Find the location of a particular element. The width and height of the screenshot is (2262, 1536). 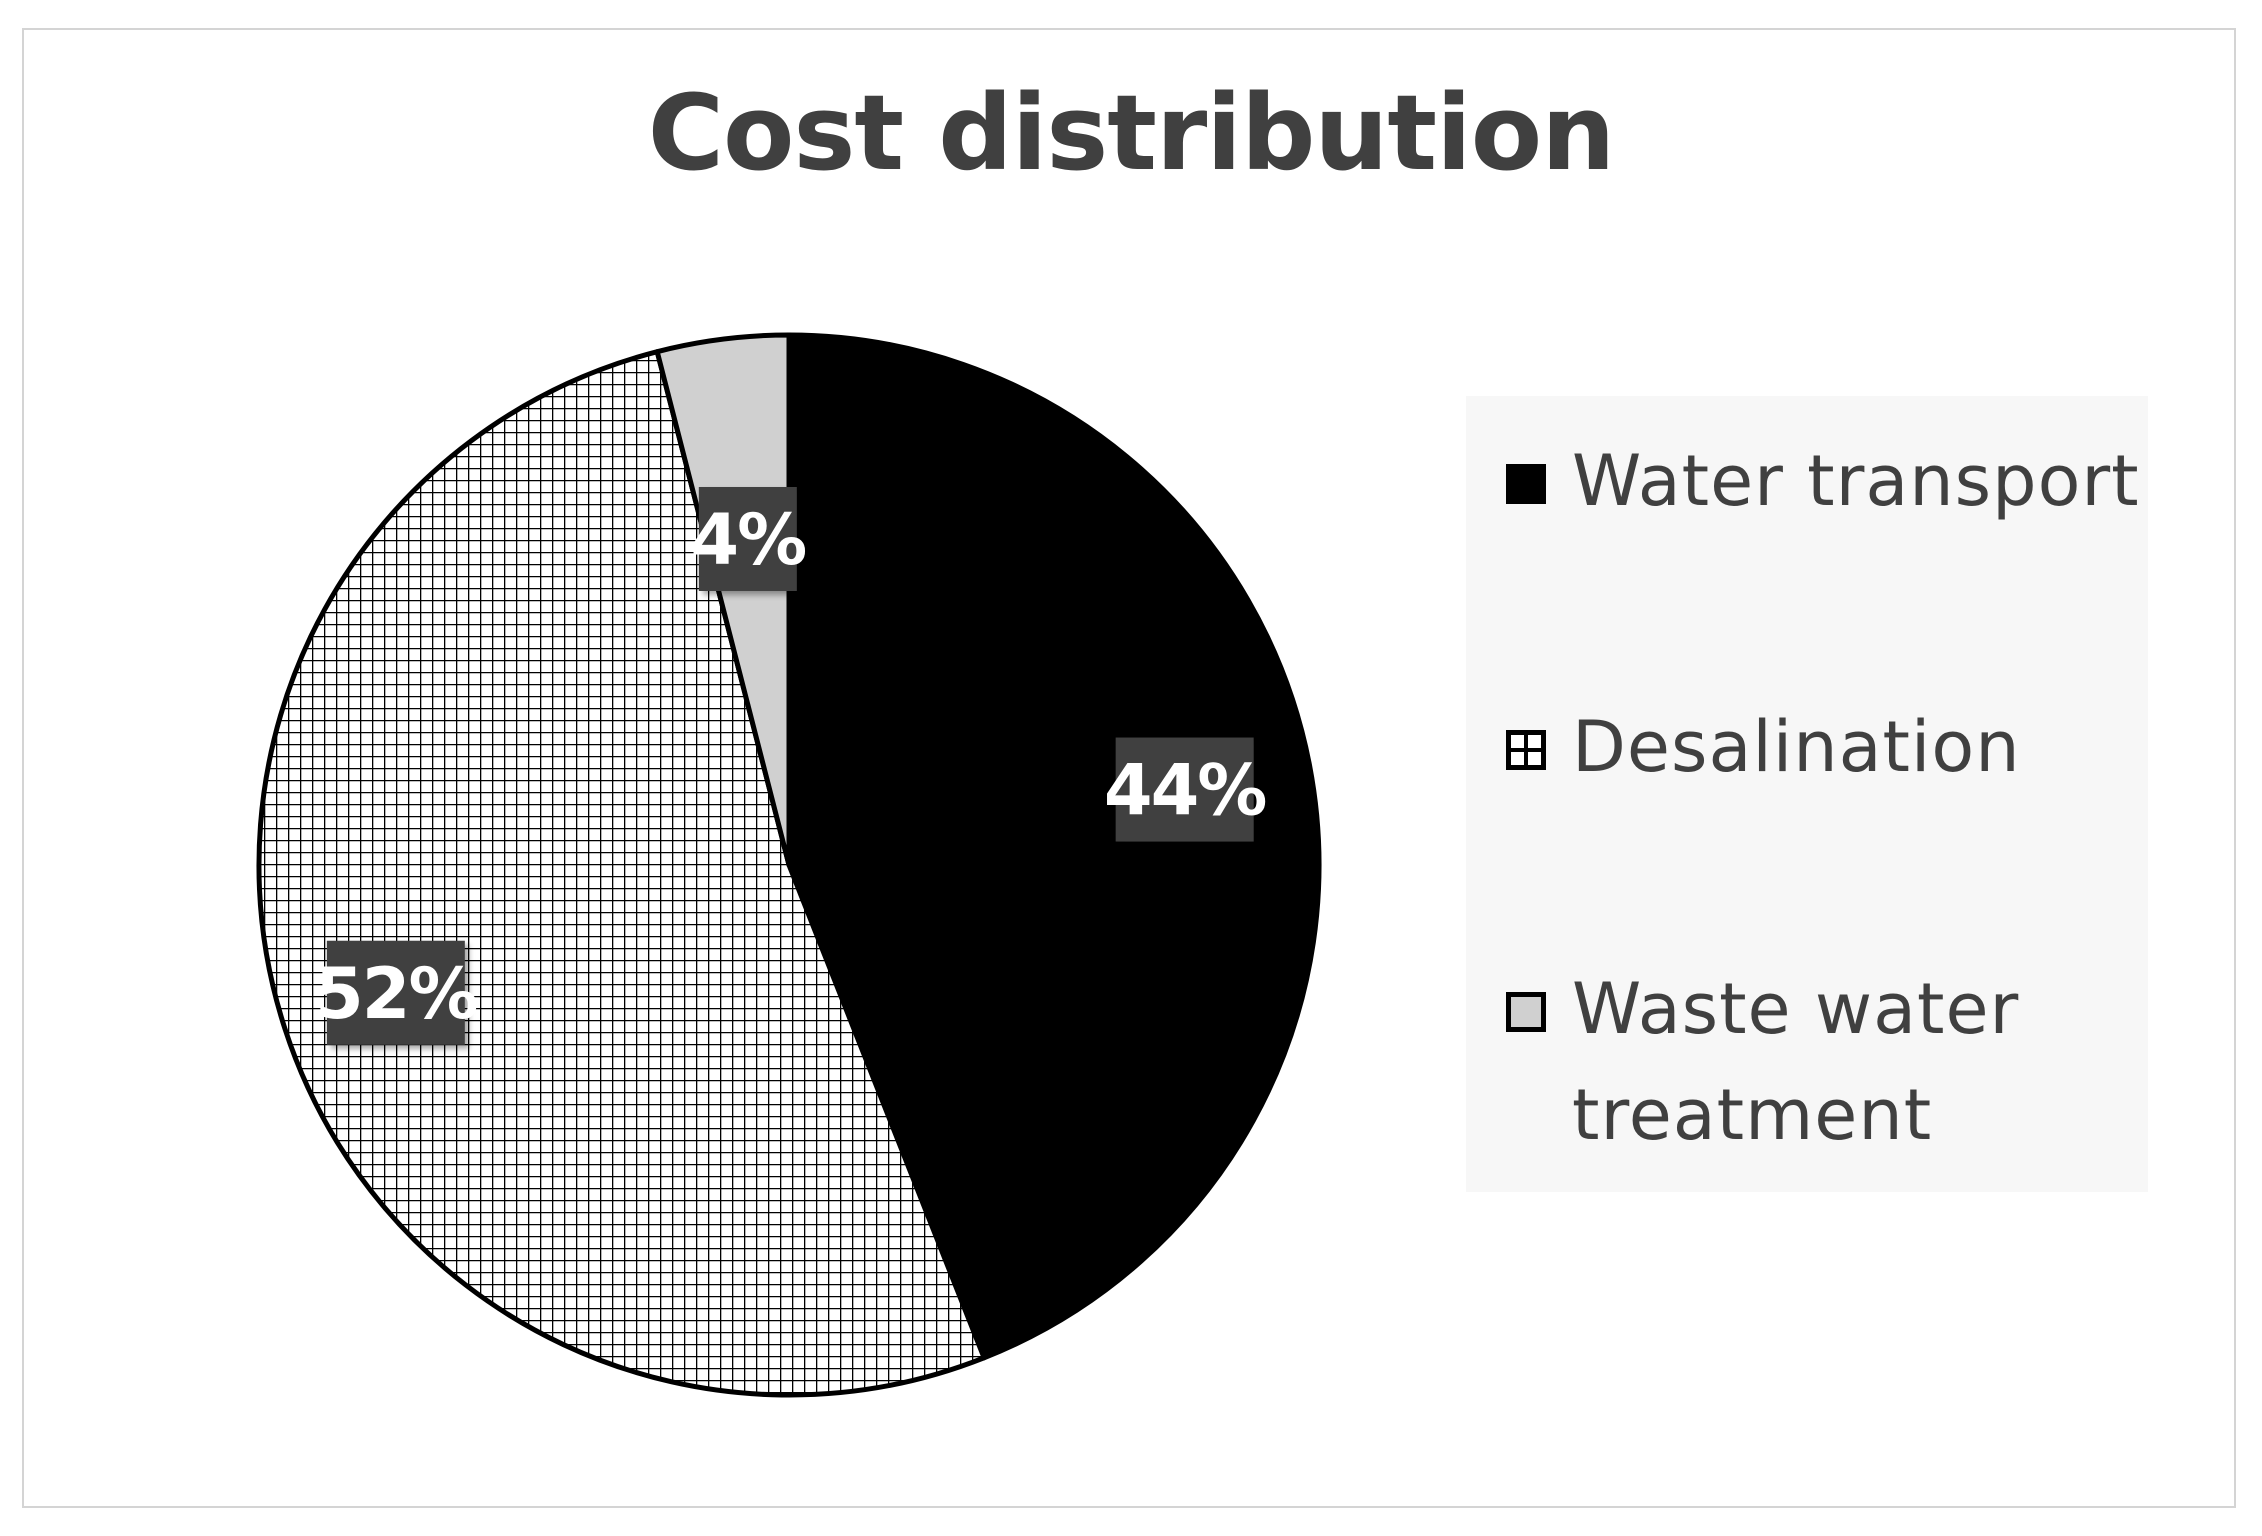

data-label-desalination: 52% is located at coordinates (397, 992).